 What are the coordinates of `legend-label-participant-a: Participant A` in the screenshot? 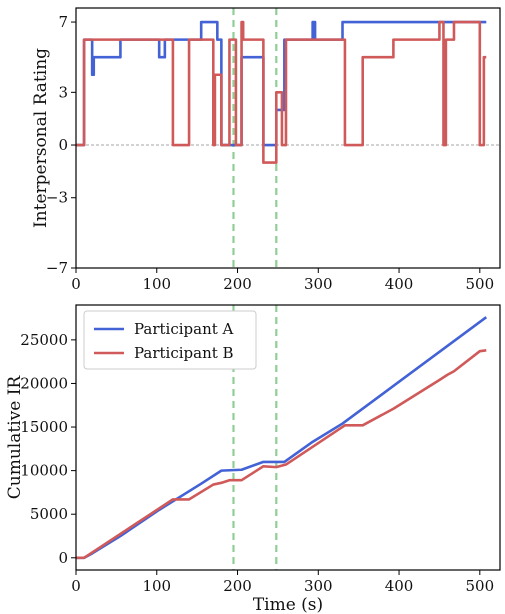 It's located at (184, 329).